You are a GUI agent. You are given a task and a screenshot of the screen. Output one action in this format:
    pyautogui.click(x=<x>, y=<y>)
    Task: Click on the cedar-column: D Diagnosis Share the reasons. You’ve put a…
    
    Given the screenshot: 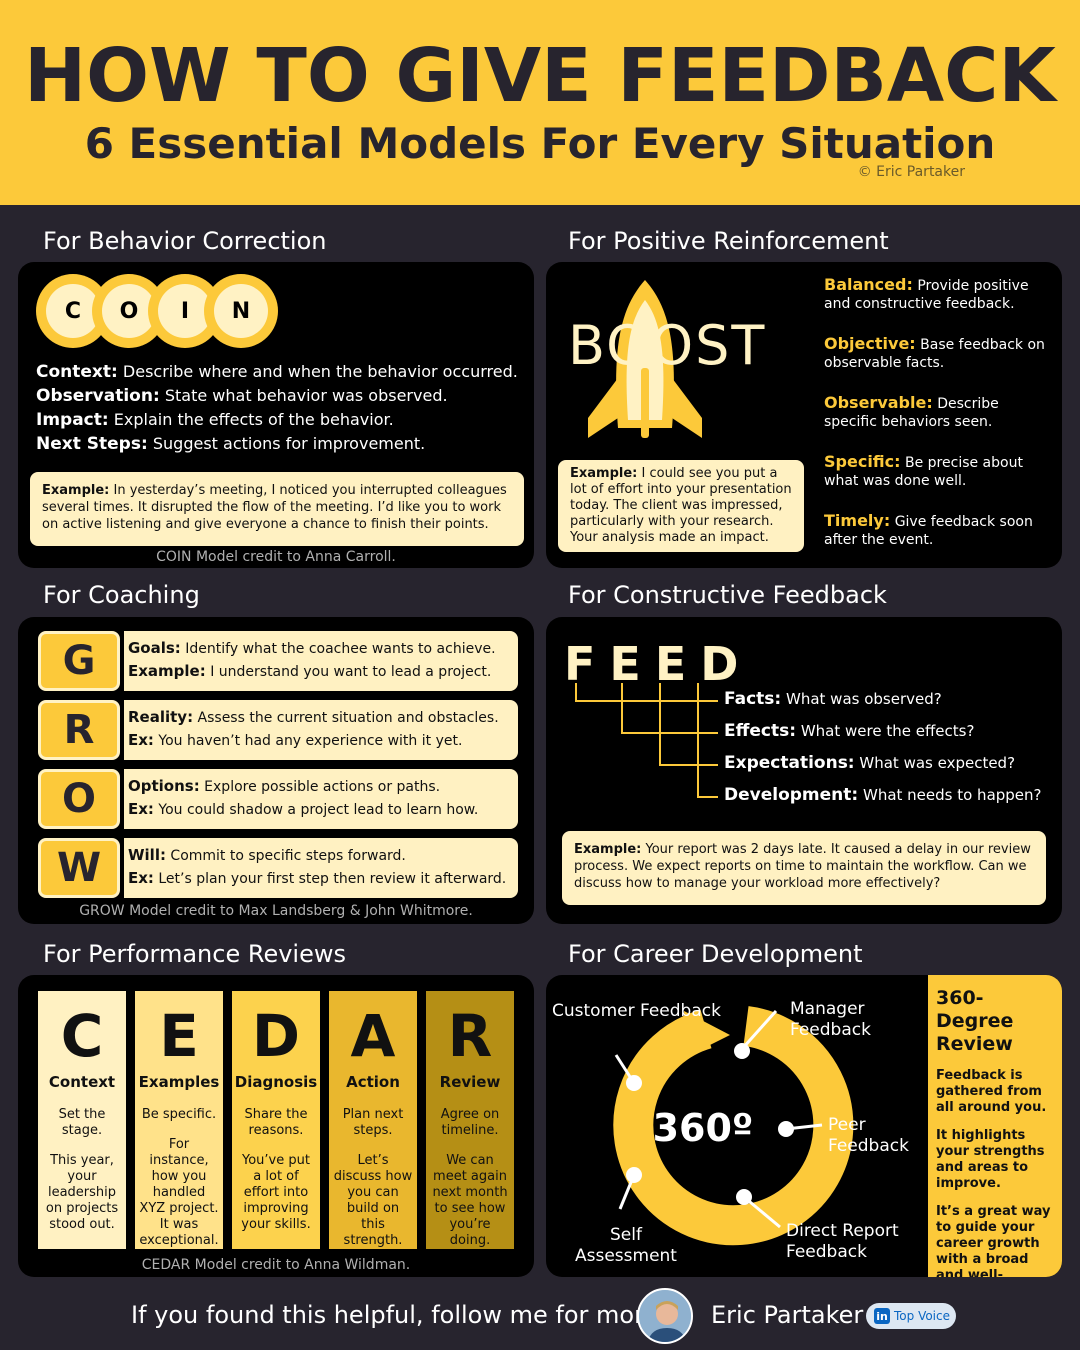 What is the action you would take?
    pyautogui.click(x=276, y=1120)
    